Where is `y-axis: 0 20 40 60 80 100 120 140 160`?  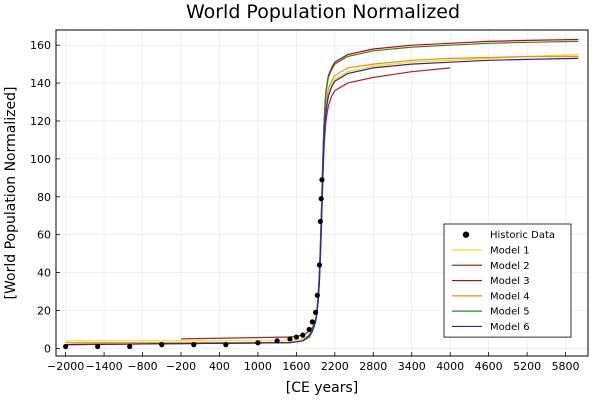
y-axis: 0 20 40 60 80 100 120 140 160 is located at coordinates (45, 197).